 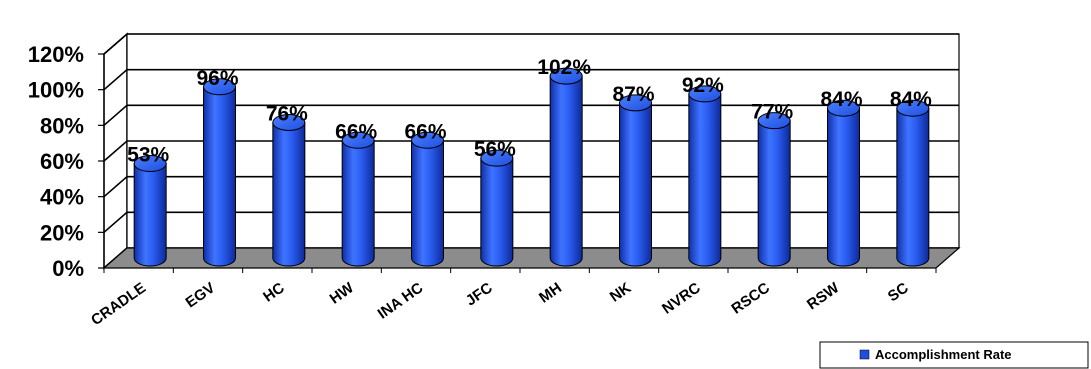 I want to click on data-label: 77%, so click(x=772, y=112).